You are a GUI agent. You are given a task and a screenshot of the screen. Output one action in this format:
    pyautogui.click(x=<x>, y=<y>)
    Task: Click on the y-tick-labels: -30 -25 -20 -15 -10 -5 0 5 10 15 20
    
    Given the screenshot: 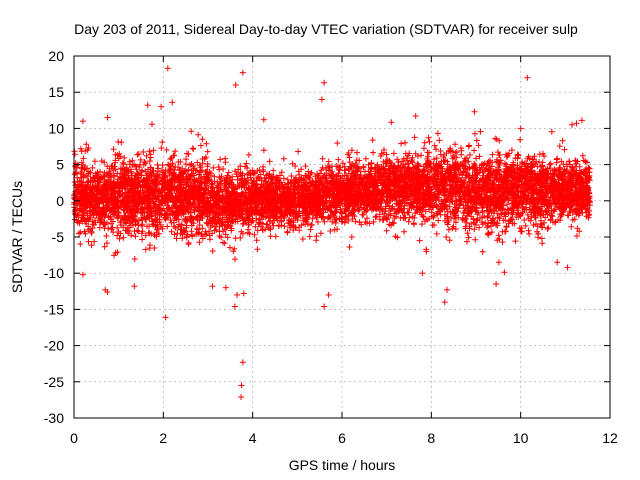 What is the action you would take?
    pyautogui.click(x=54, y=237)
    